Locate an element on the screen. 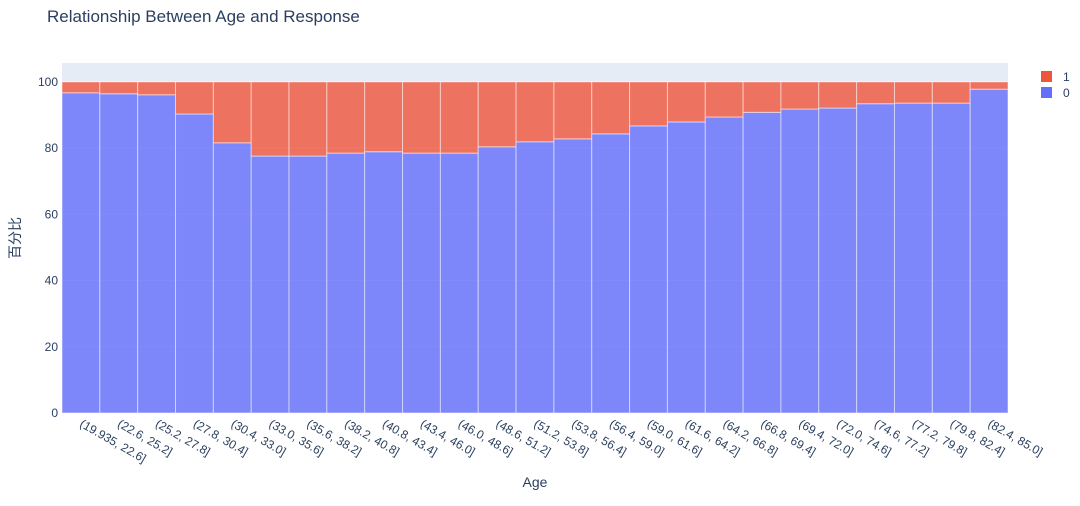 This screenshot has height=506, width=1080. y-tick-label: 60 is located at coordinates (52, 214).